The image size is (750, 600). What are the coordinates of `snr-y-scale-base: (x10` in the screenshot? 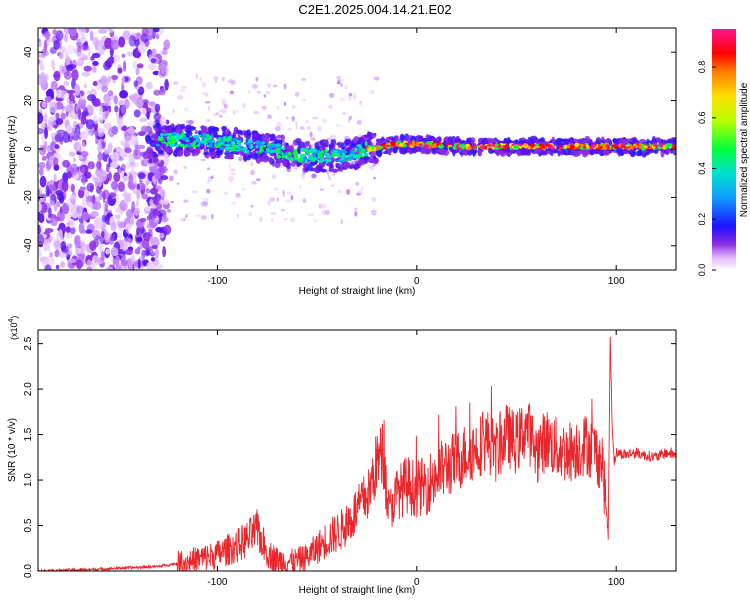 It's located at (14, 331).